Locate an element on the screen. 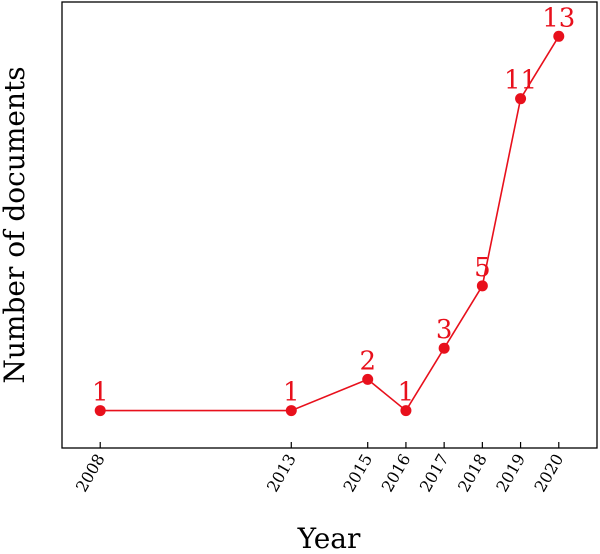  y-axis-title: Number of documents is located at coordinates (15, 224).